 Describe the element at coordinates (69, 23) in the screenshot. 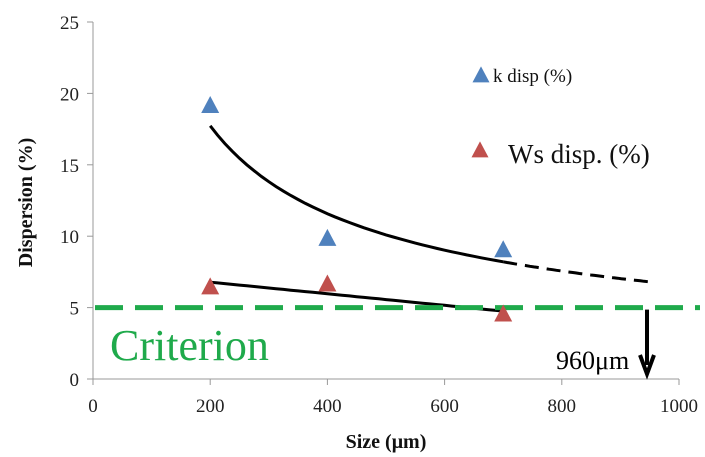

I see `y-tick-label: 25` at that location.